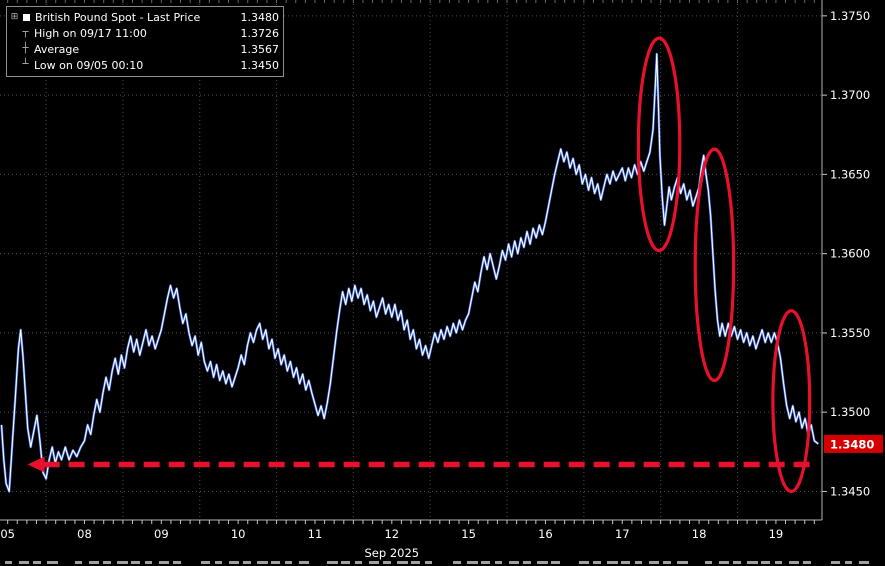 The width and height of the screenshot is (885, 566). I want to click on y-axis-tick-label: 1.3700, so click(850, 95).